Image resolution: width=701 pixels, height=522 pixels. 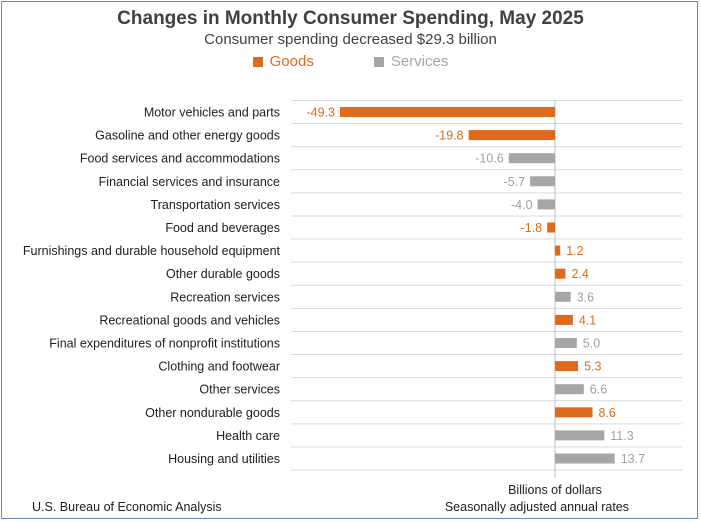 What do you see at coordinates (350, 61) in the screenshot?
I see `legend: Goods Services` at bounding box center [350, 61].